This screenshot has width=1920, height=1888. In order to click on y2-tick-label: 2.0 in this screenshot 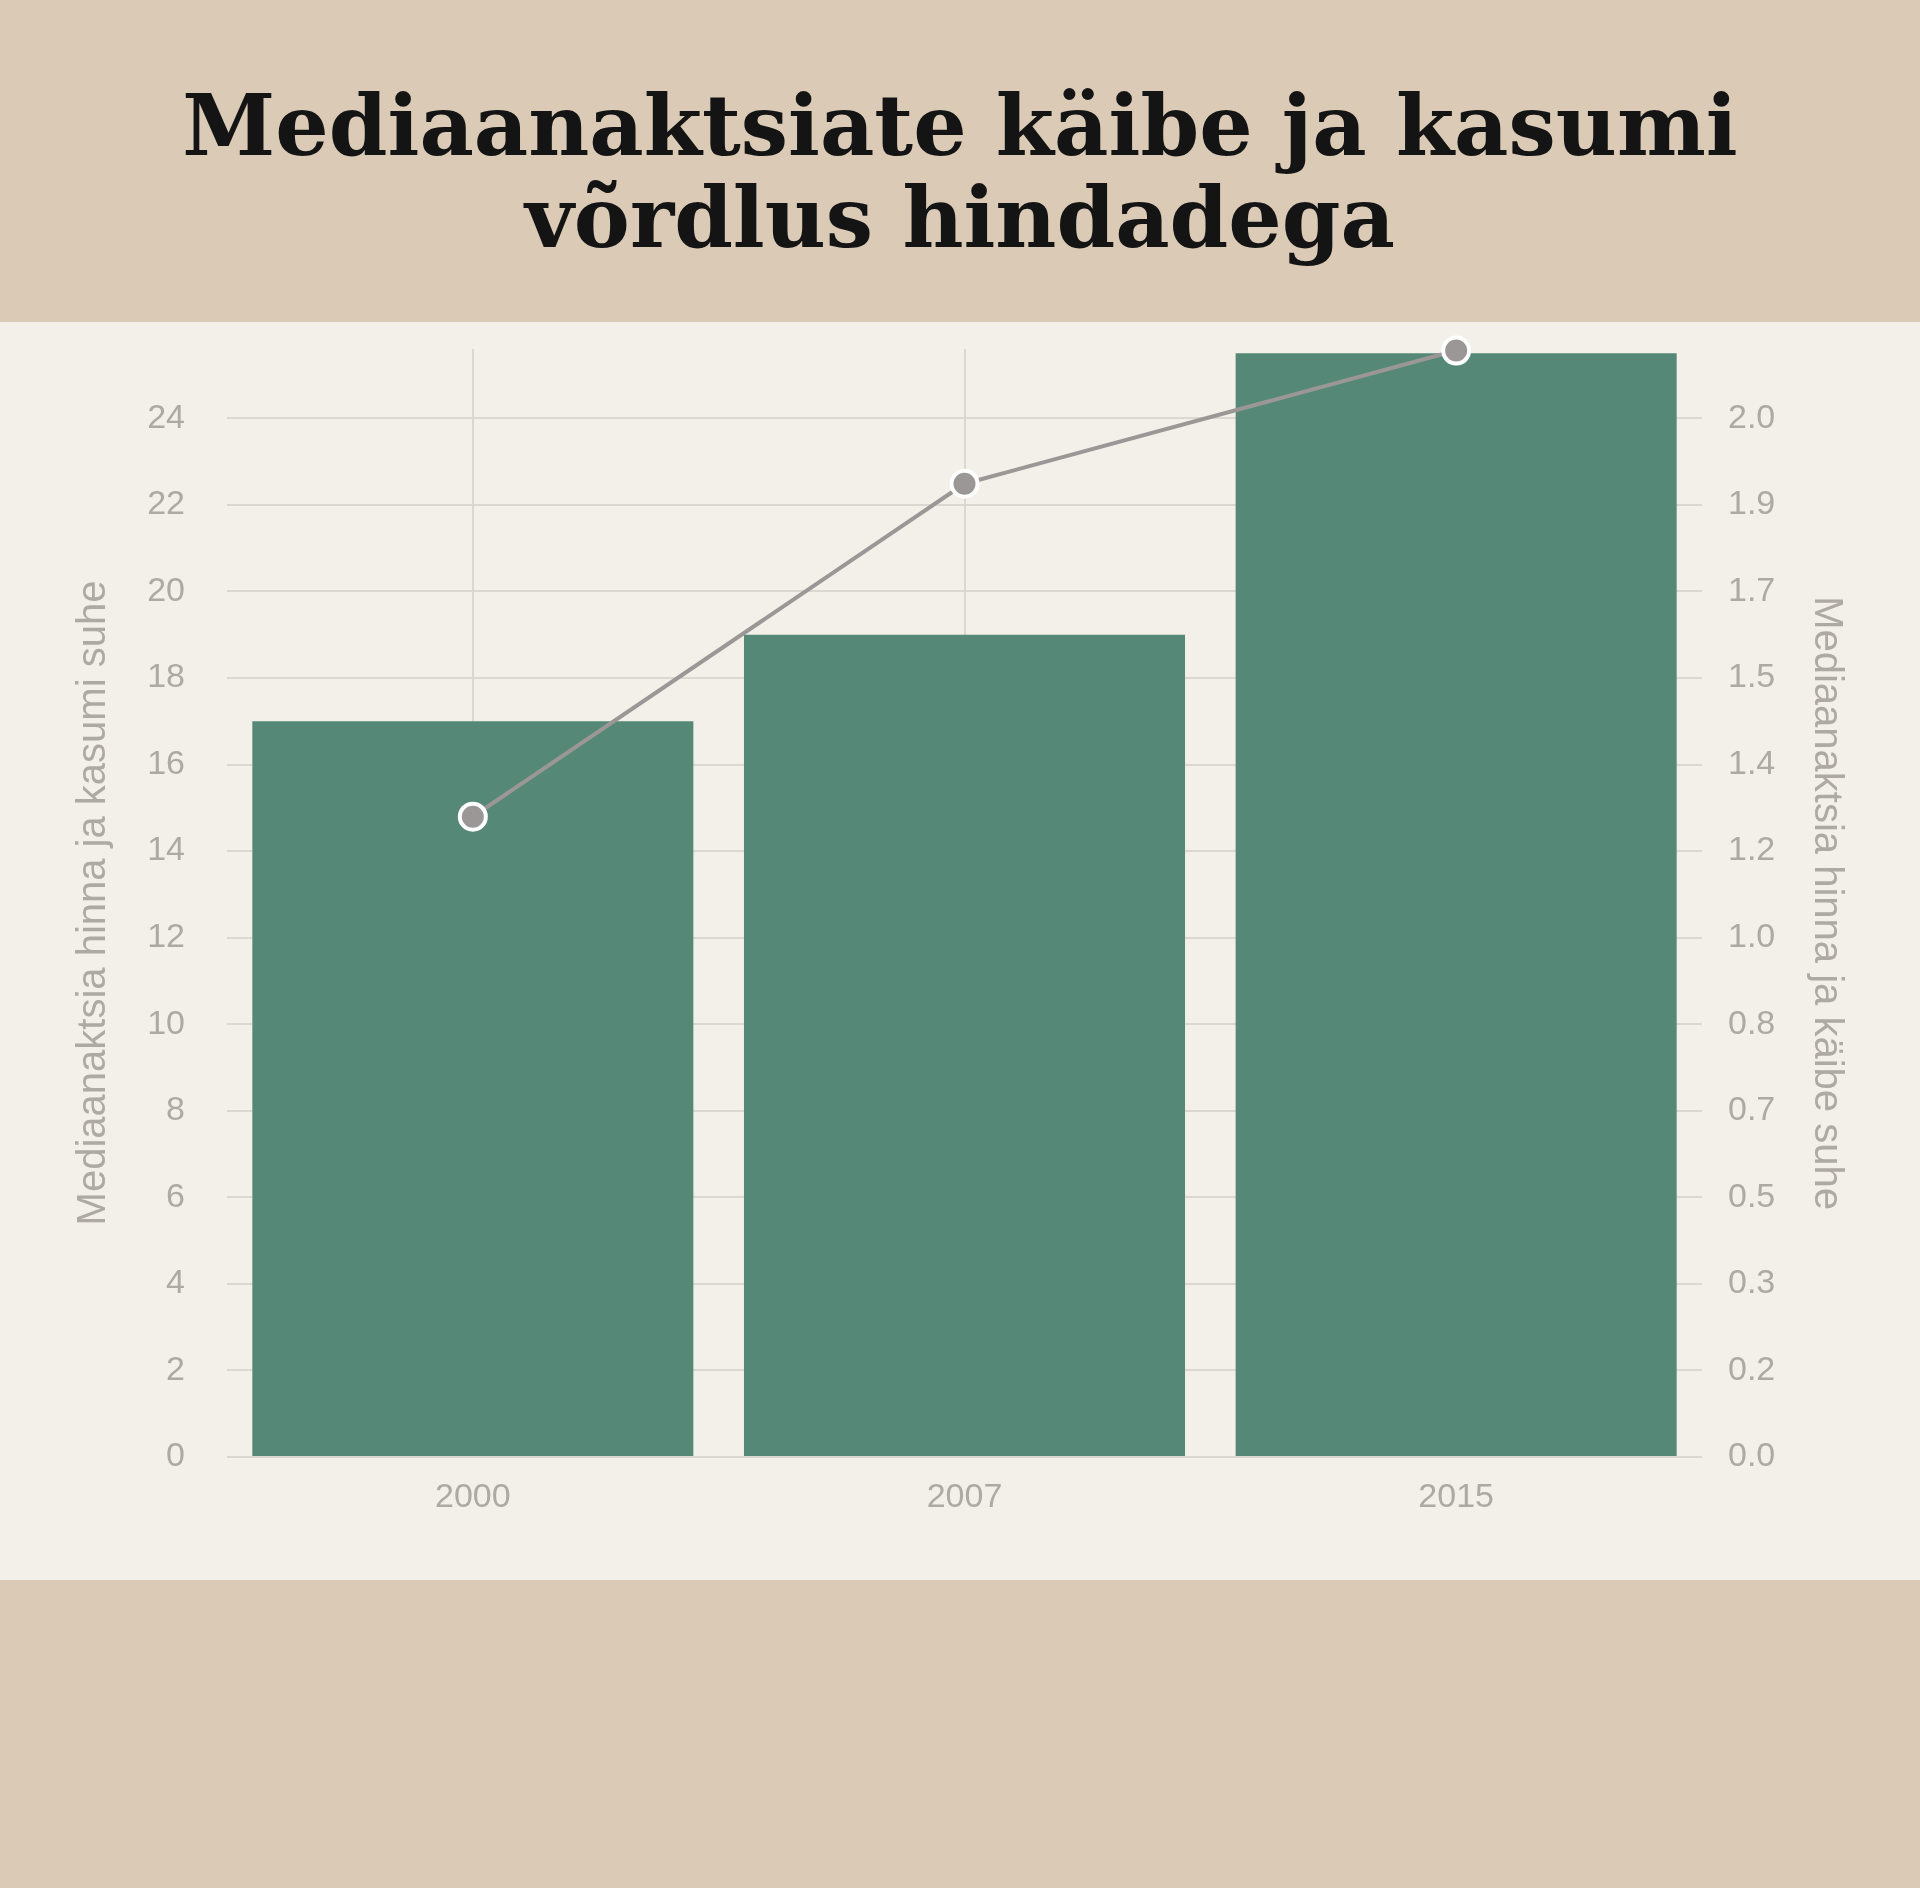, I will do `click(1752, 415)`.